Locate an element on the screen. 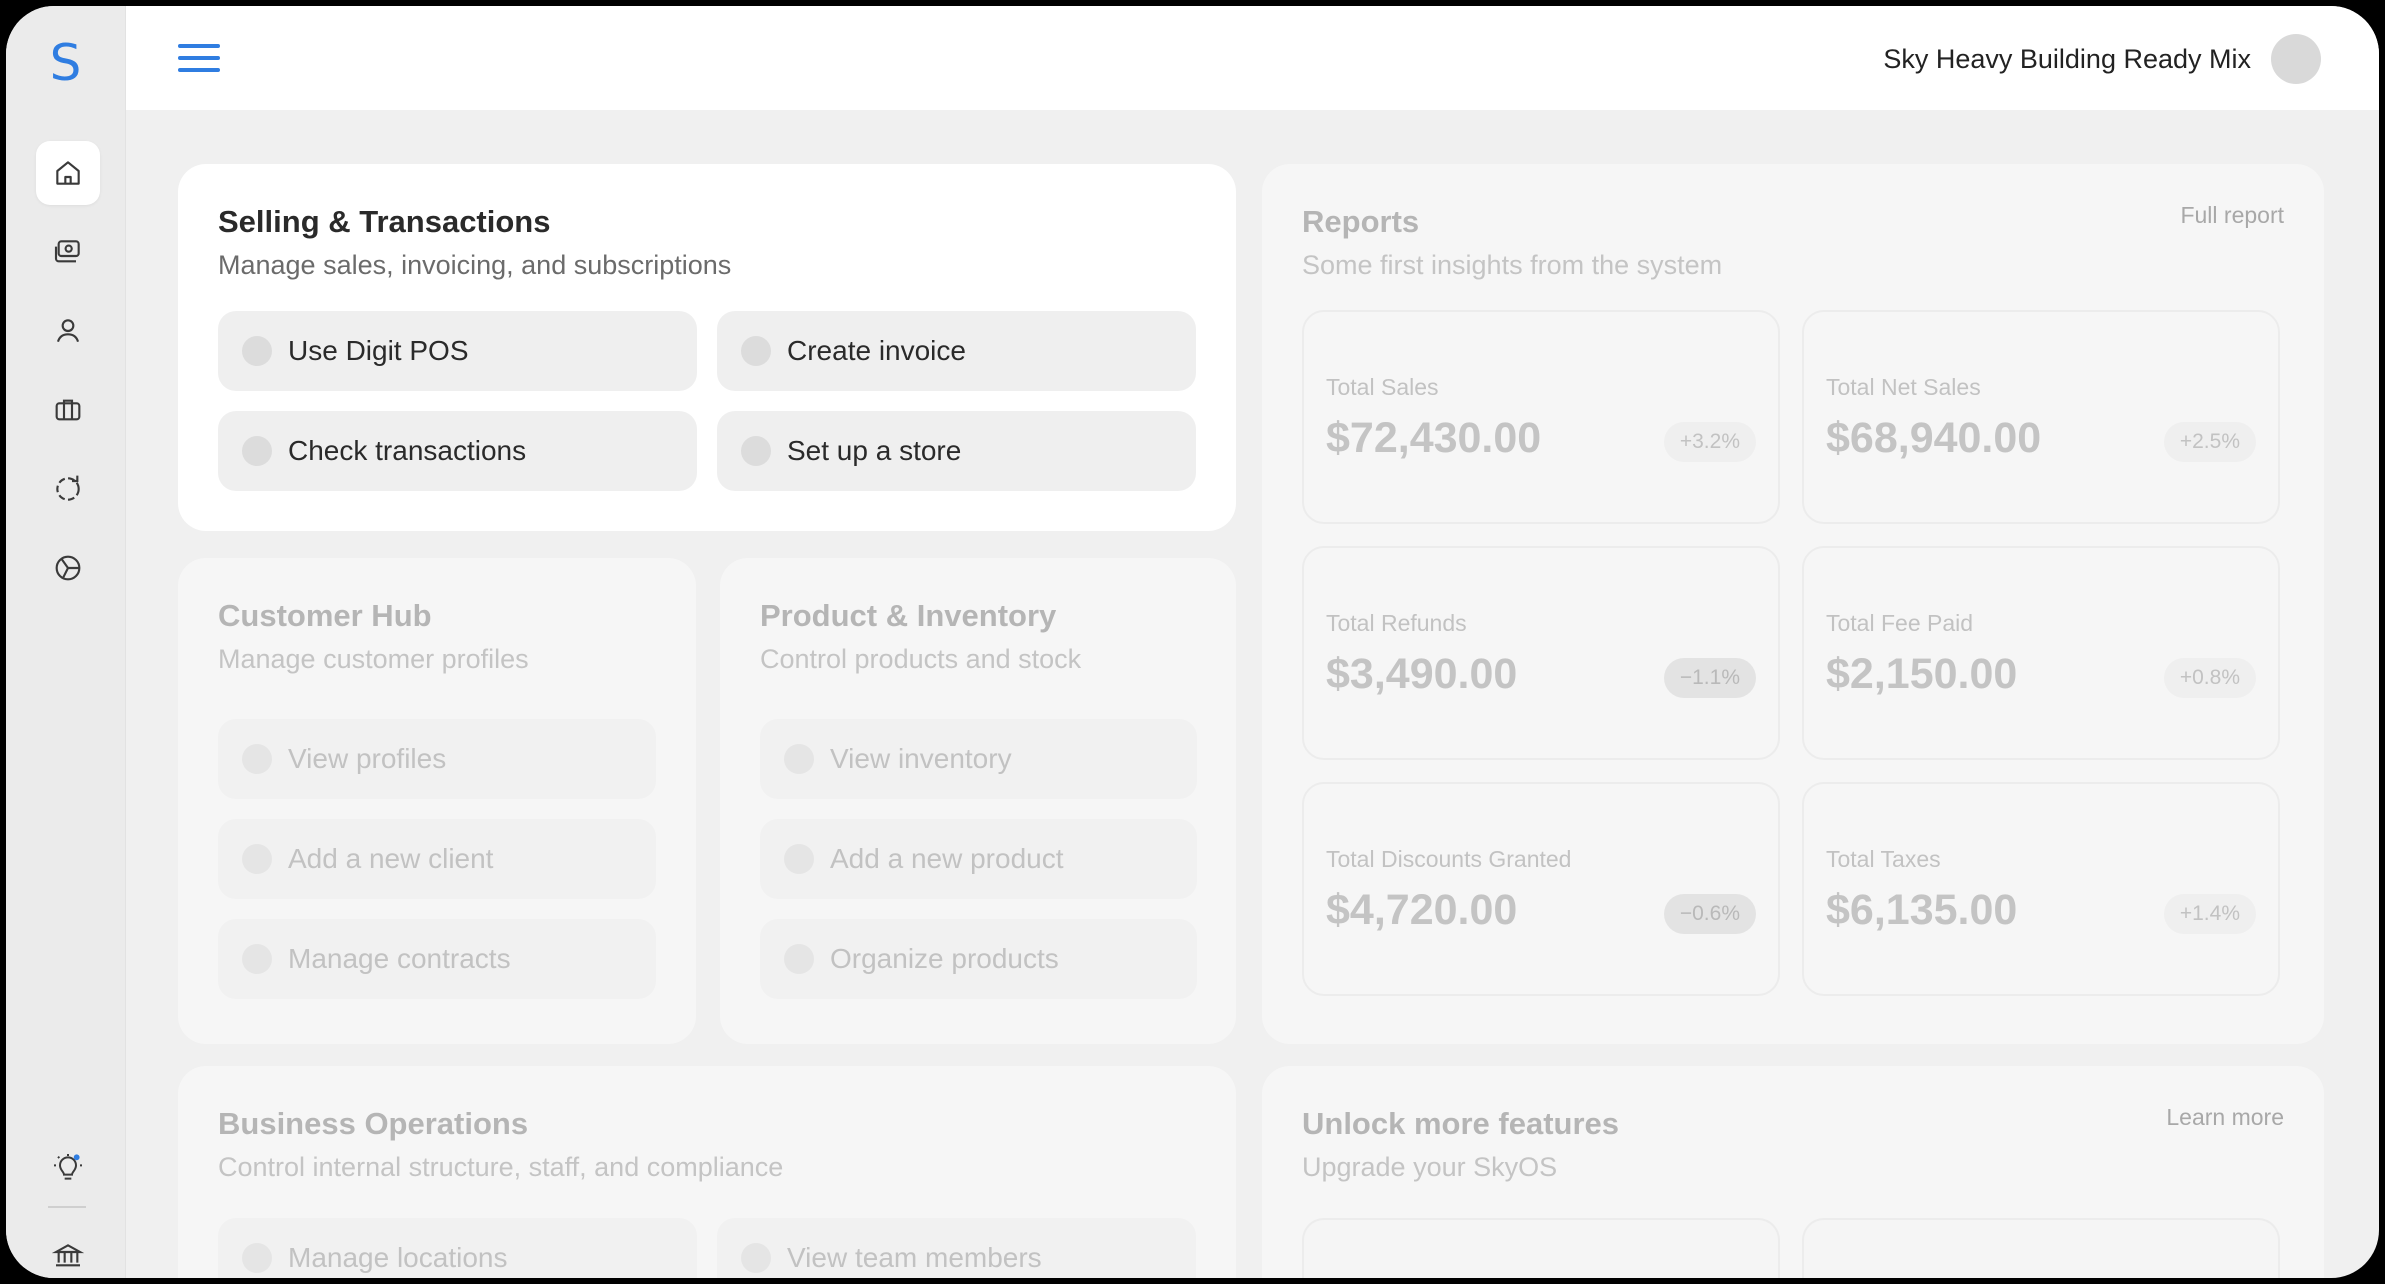  full-report-link: Full report is located at coordinates (2232, 215).